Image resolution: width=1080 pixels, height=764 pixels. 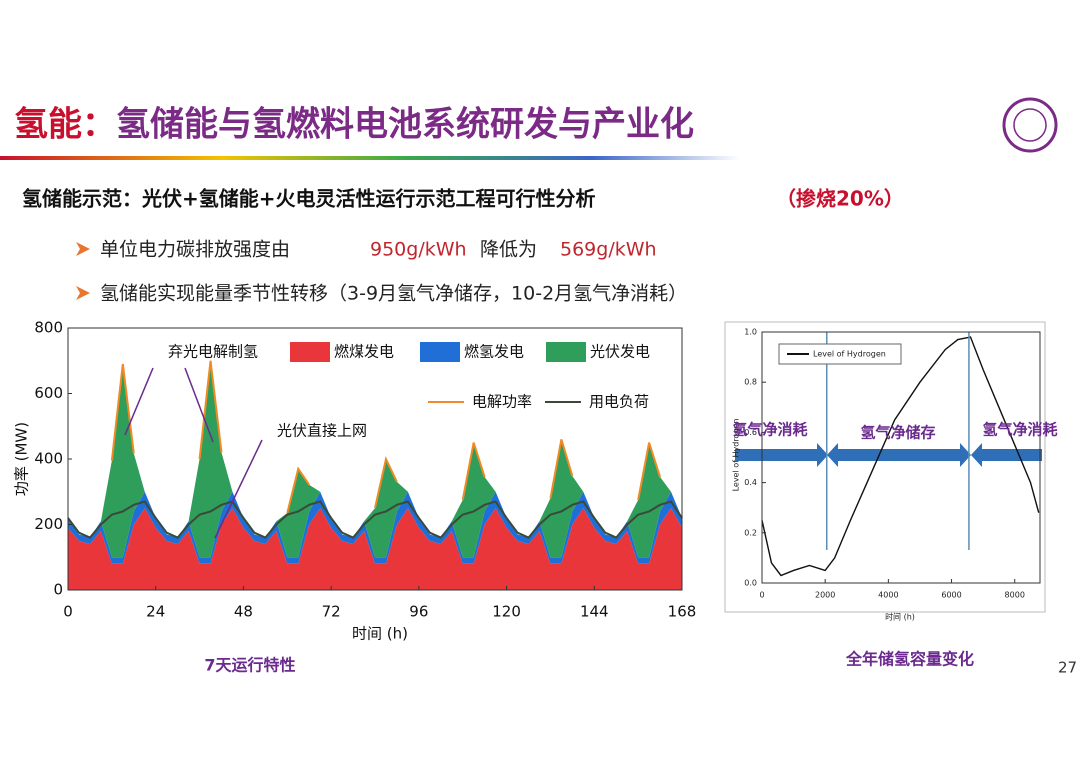 What do you see at coordinates (888, 595) in the screenshot?
I see `x-tick-label: 4000` at bounding box center [888, 595].